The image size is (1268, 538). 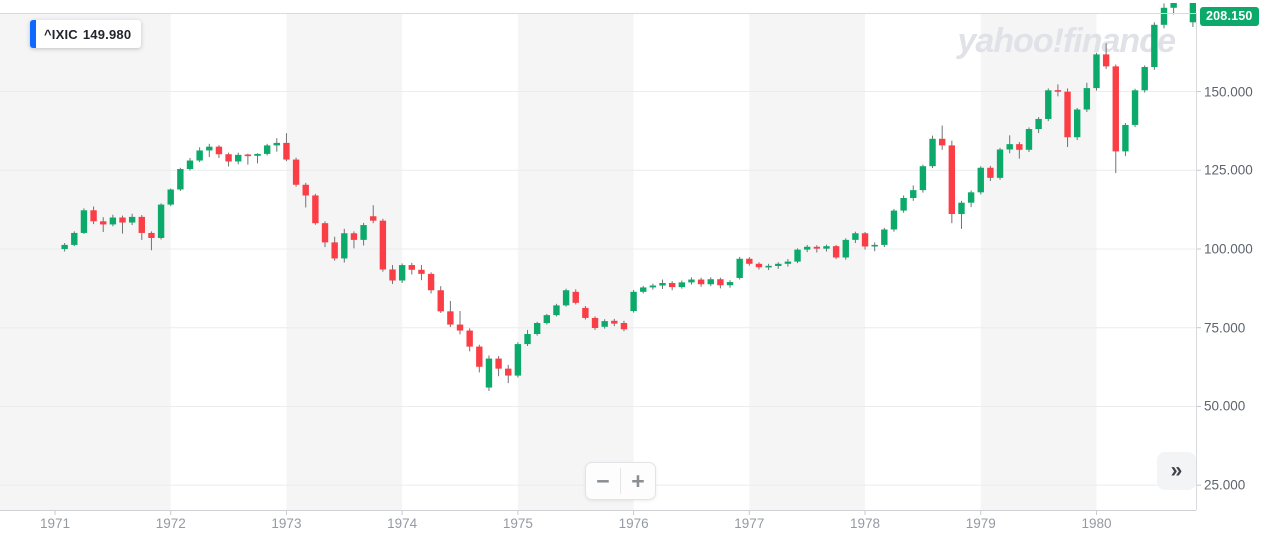 I want to click on symbol-legend: ^IXIC 149.980, so click(x=86, y=34).